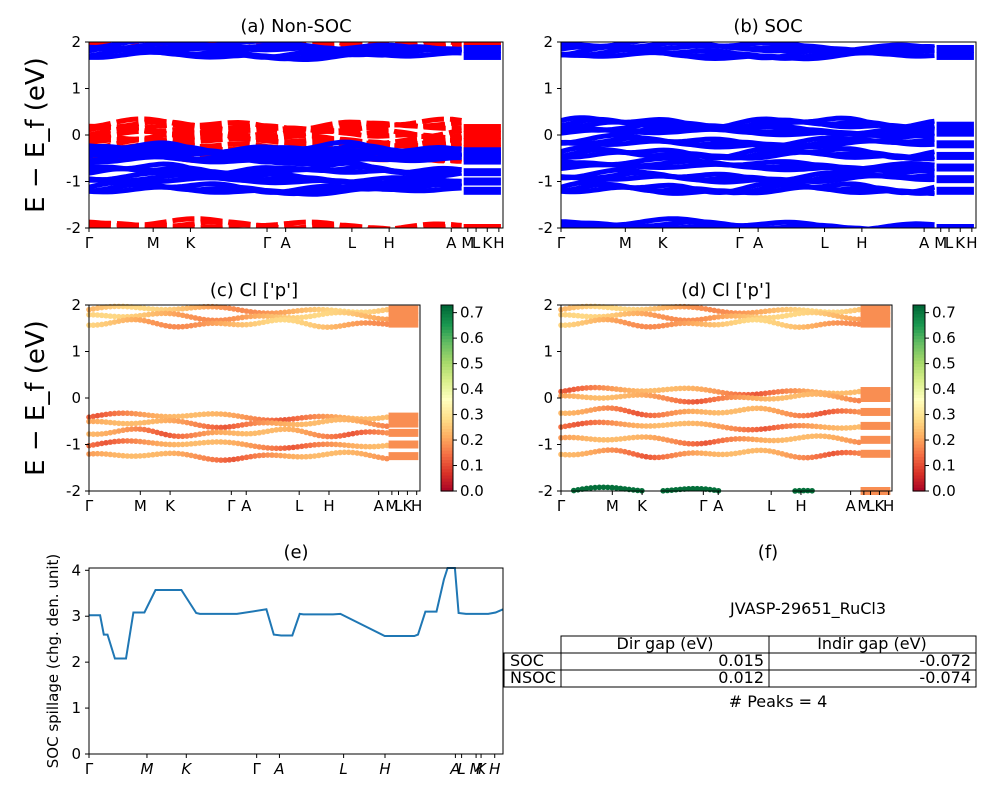  What do you see at coordinates (778, 701) in the screenshot?
I see `peaks-count: # Peaks = 4` at bounding box center [778, 701].